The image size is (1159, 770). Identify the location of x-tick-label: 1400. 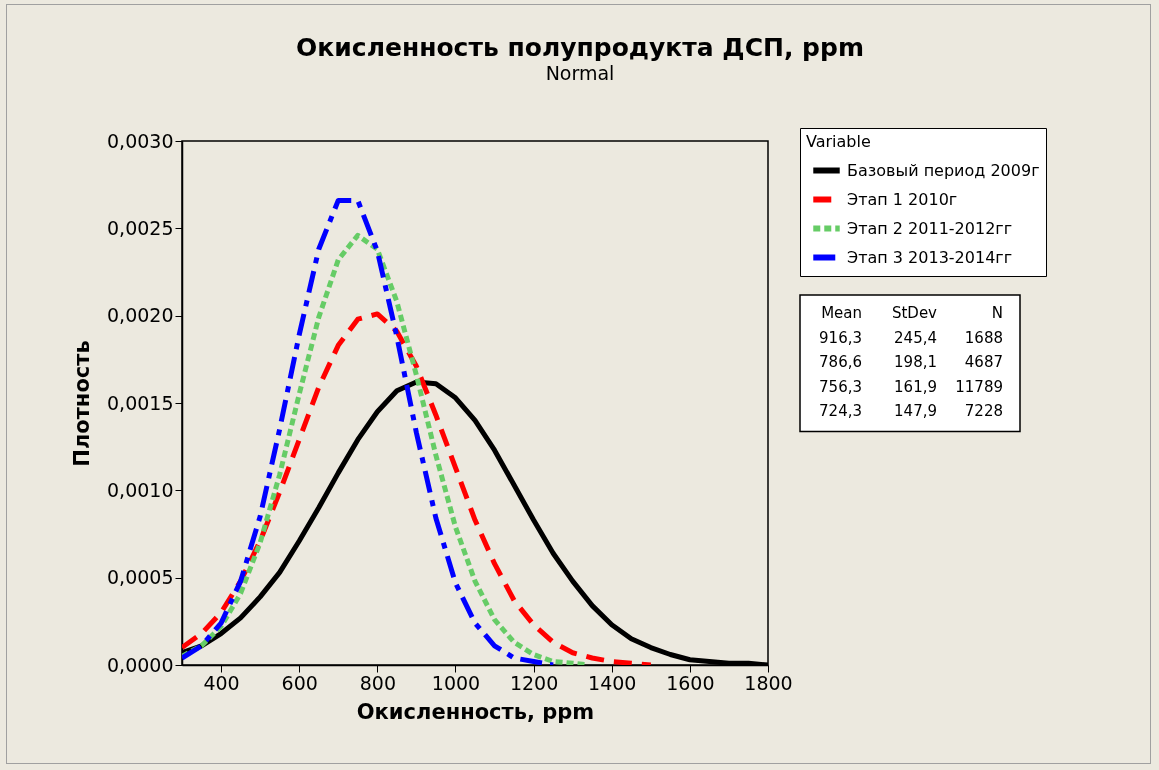
(612, 682).